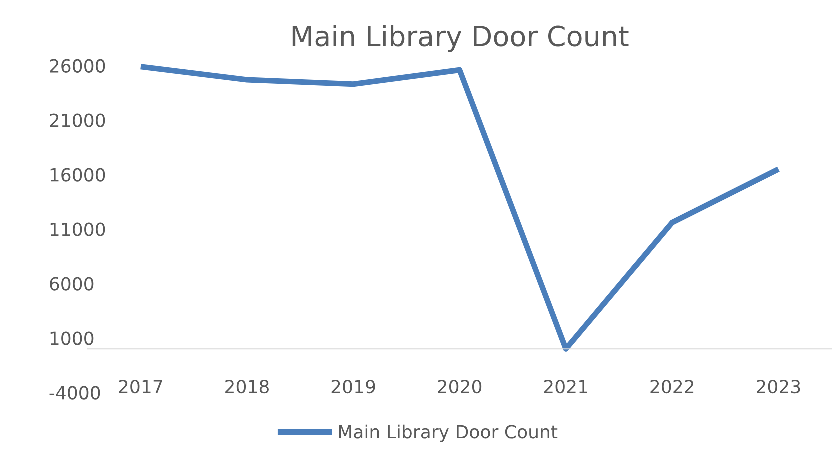 This screenshot has height=454, width=836. I want to click on x-tick-label: 2023, so click(778, 387).